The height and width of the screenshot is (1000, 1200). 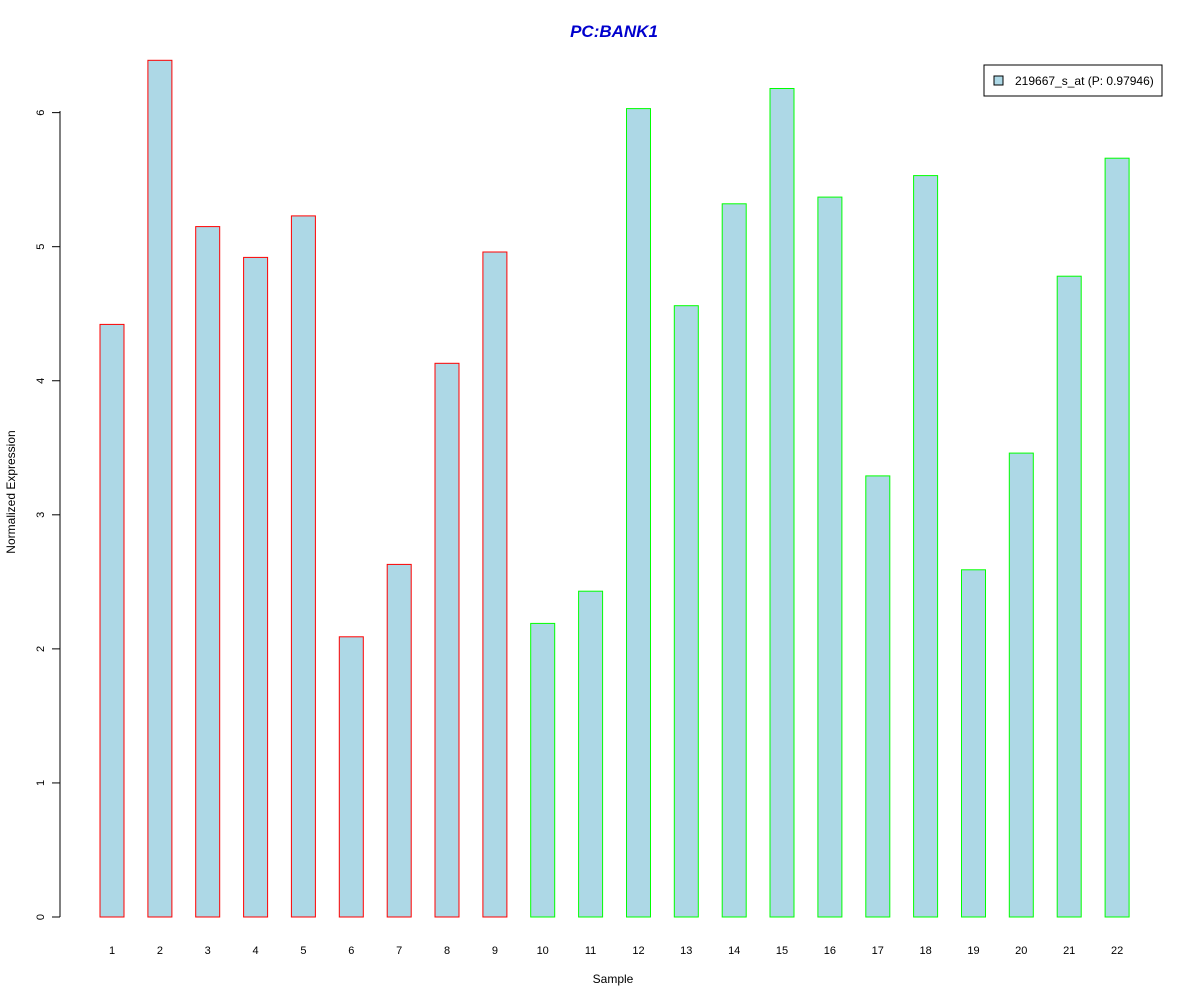 What do you see at coordinates (1021, 951) in the screenshot?
I see `x-tick-label: 20` at bounding box center [1021, 951].